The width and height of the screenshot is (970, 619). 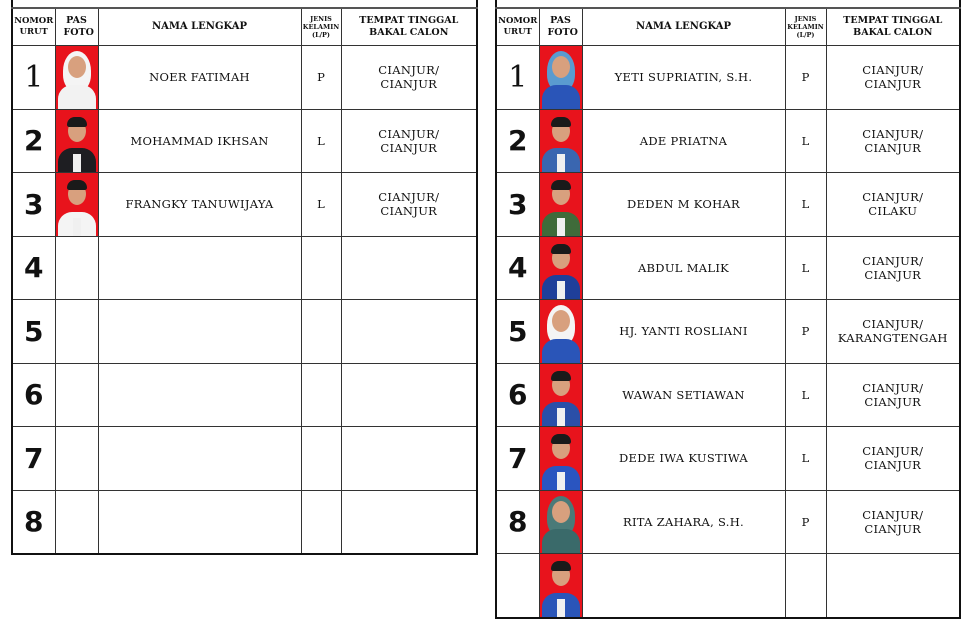 I want to click on table-row: 8 RITA ZAHARA, S.H. P CIANJUR/CIANJUR, so click(x=728, y=521).